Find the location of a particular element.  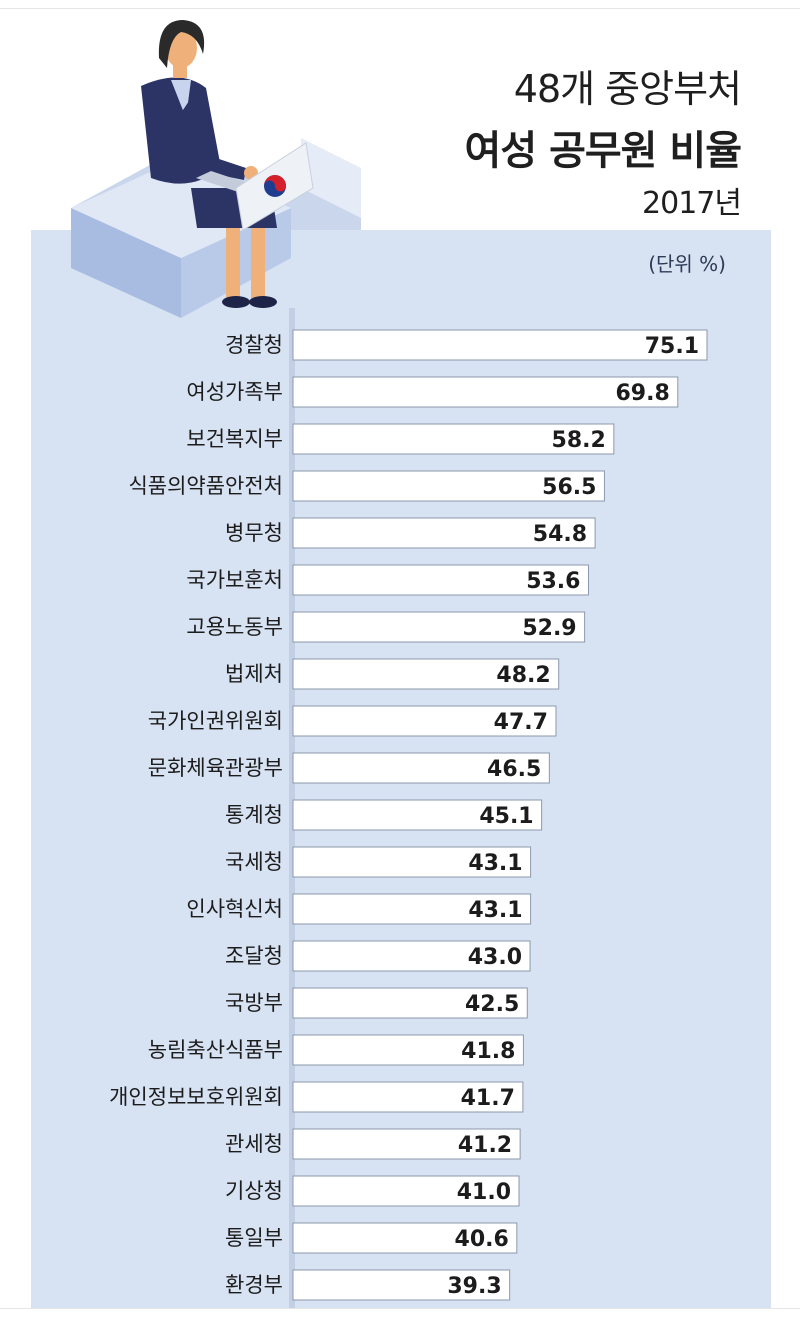

category-label: 통계청 is located at coordinates (254, 815).